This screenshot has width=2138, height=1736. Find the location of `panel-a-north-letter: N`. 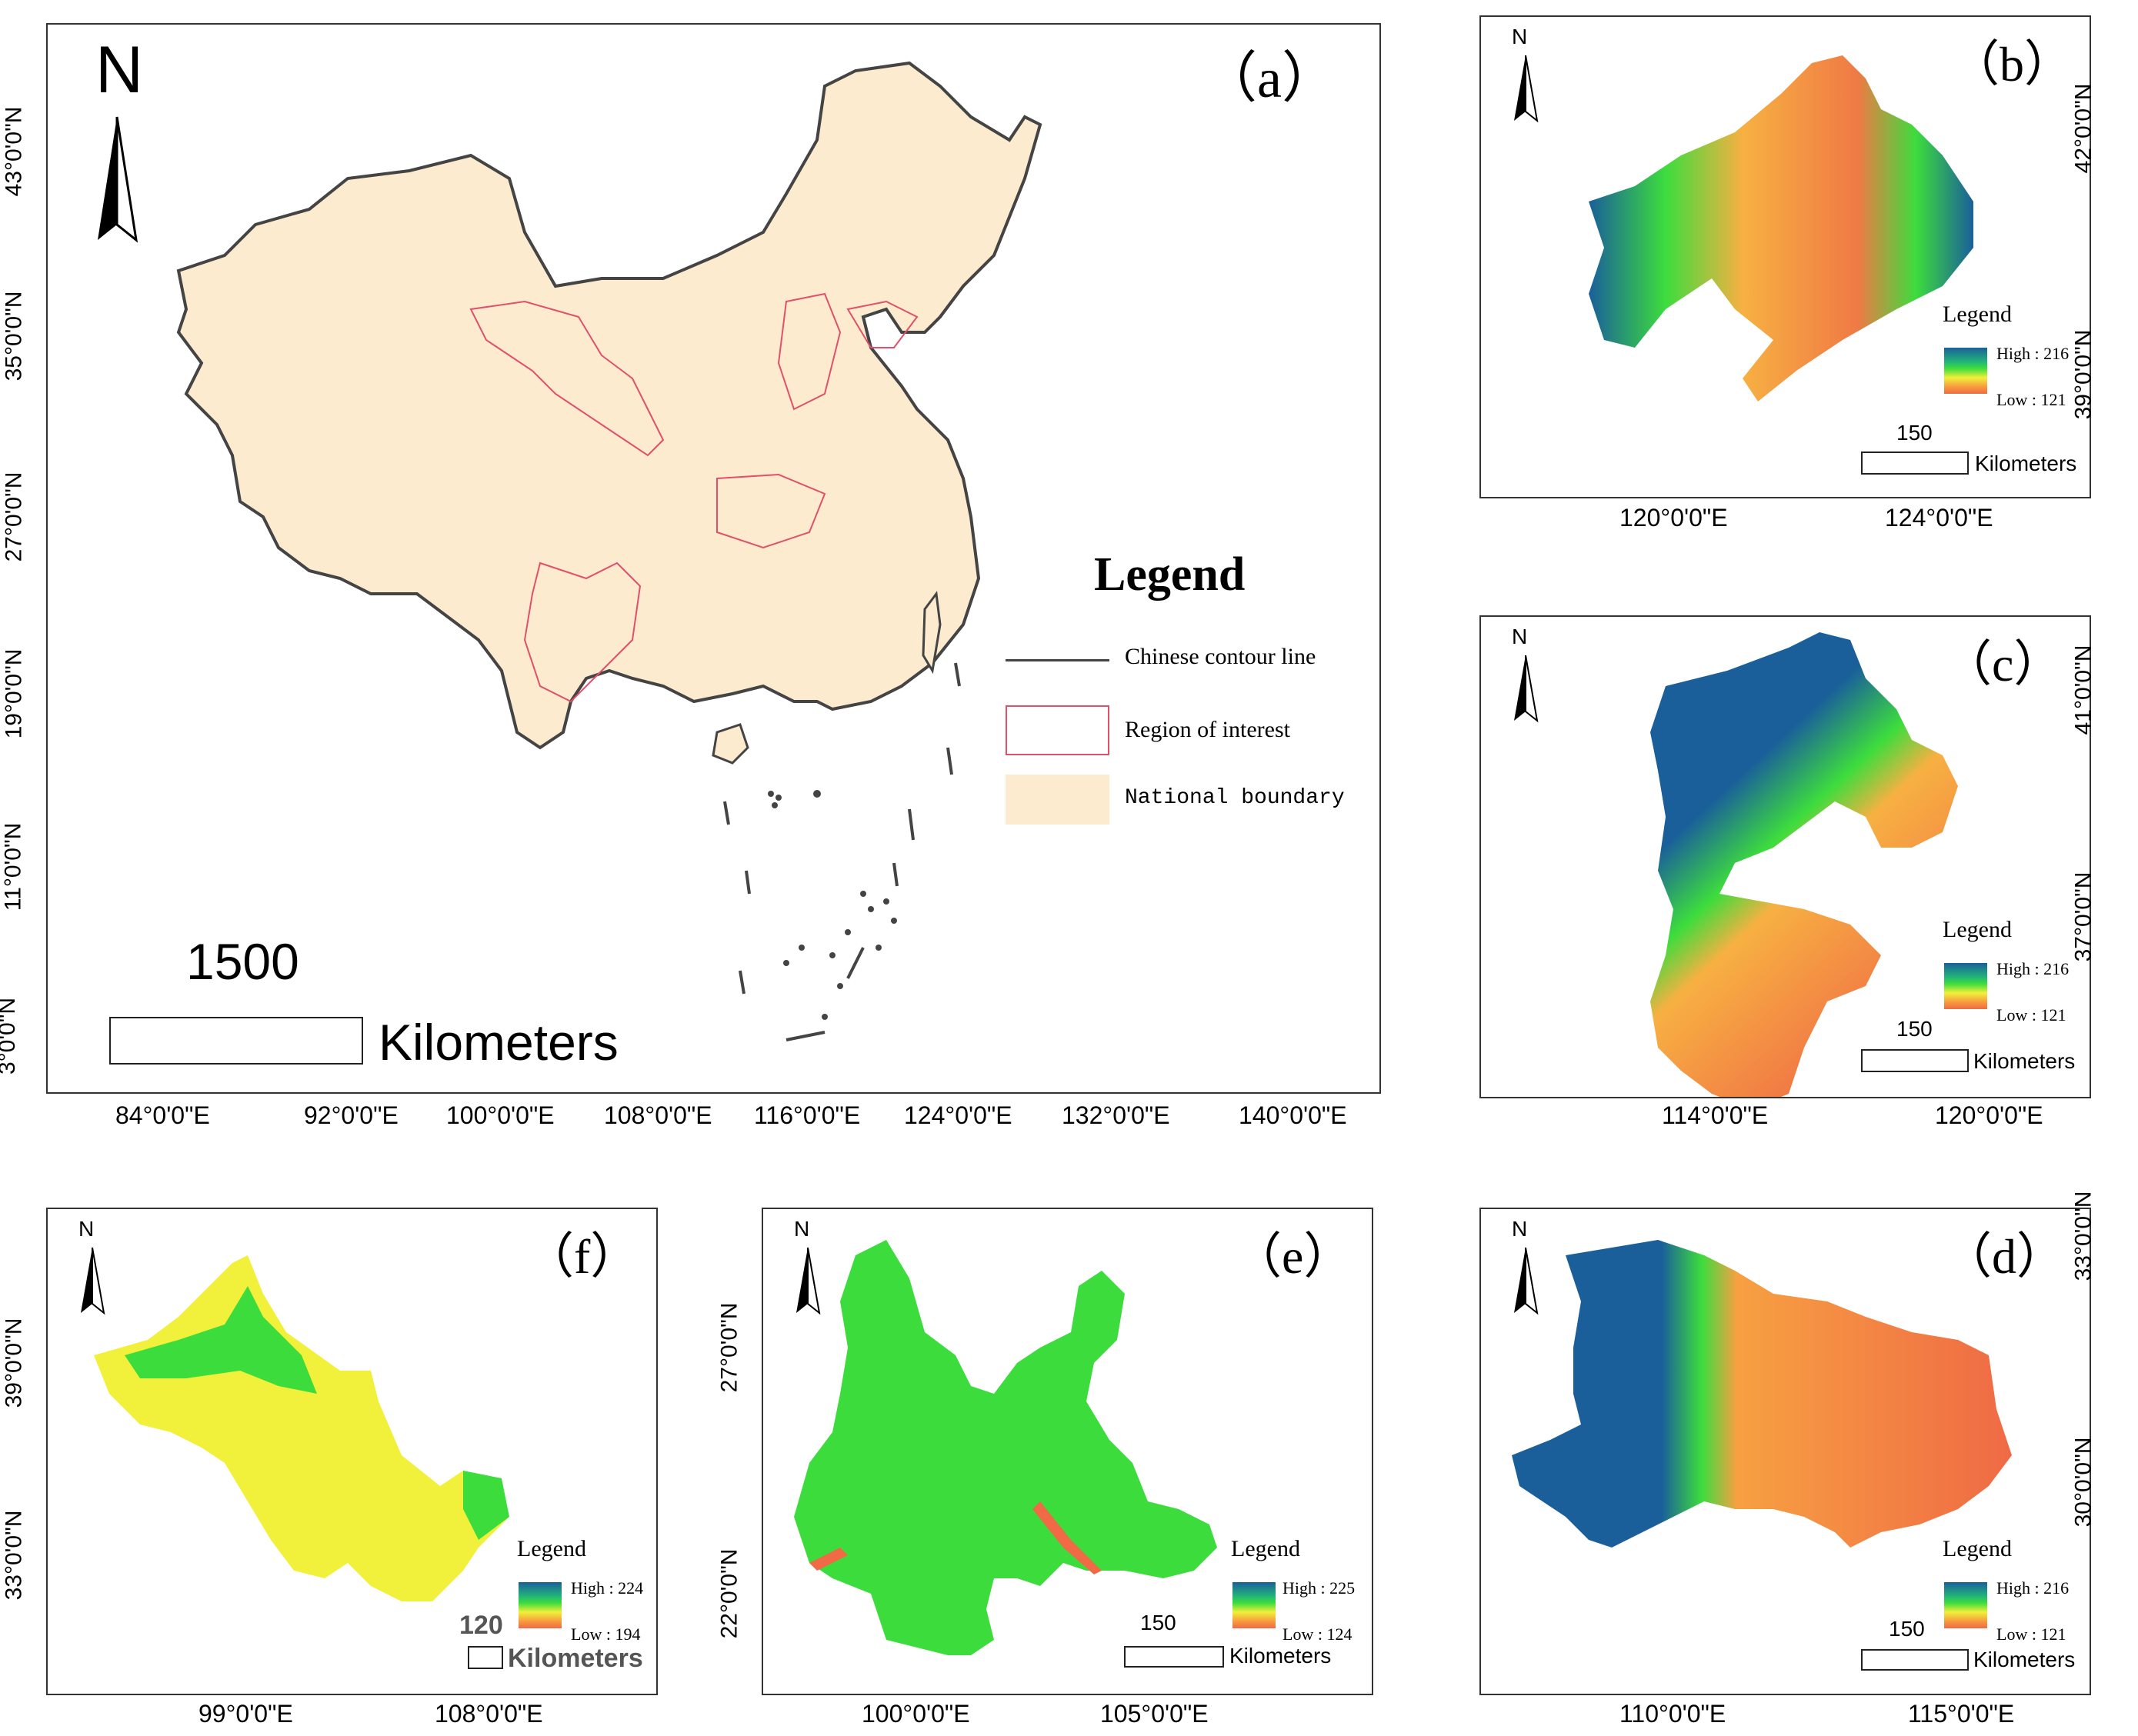

panel-a-north-letter: N is located at coordinates (119, 70).